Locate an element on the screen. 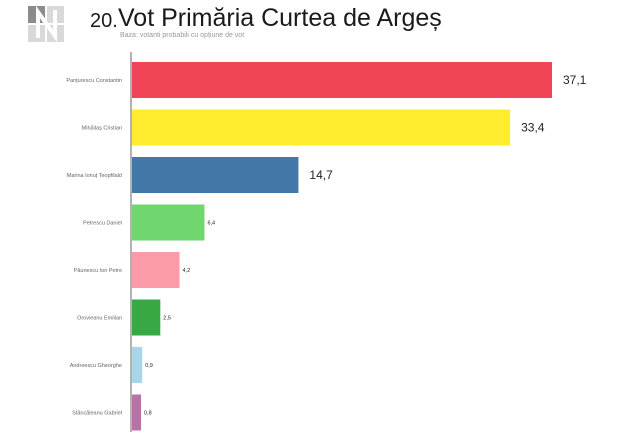 This screenshot has width=620, height=439. brand-logo is located at coordinates (46, 24).